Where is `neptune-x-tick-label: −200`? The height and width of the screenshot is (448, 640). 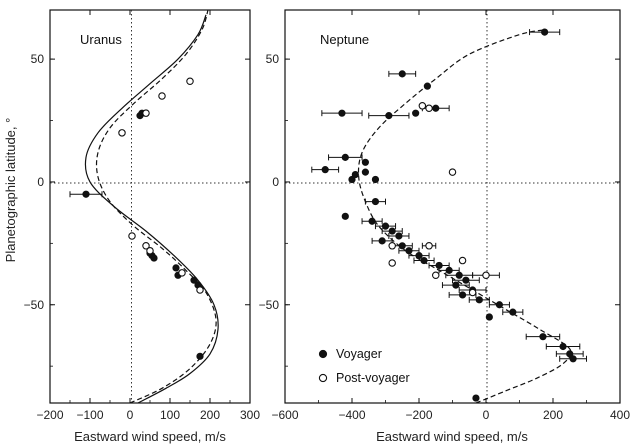
neptune-x-tick-label: −200 is located at coordinates (418, 415).